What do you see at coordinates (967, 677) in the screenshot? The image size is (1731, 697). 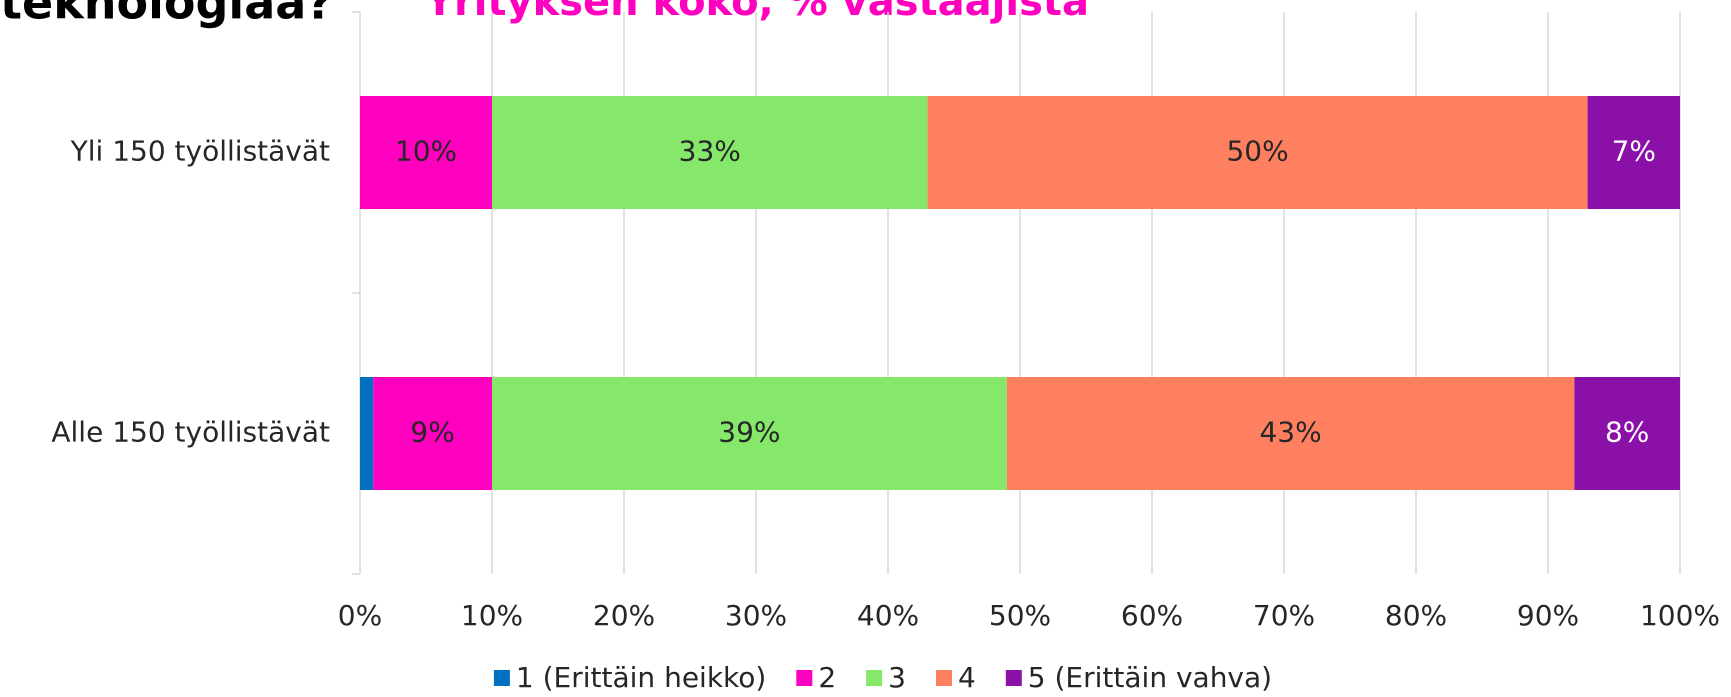 I see `legend-label: 4` at bounding box center [967, 677].